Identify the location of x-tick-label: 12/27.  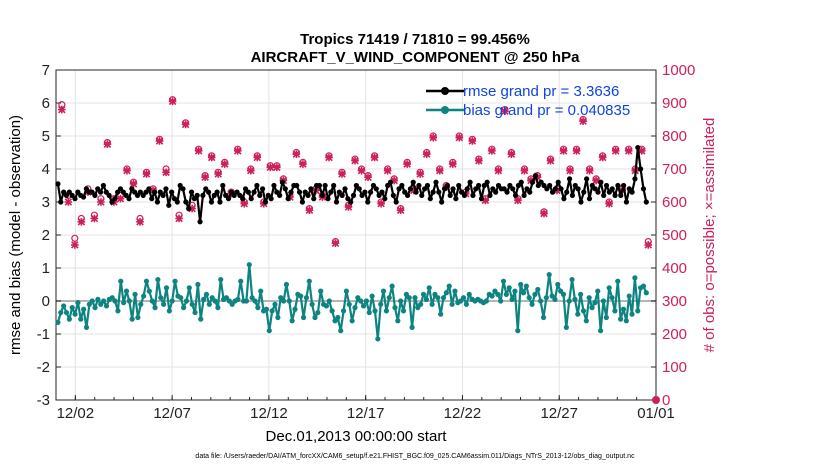
(559, 413).